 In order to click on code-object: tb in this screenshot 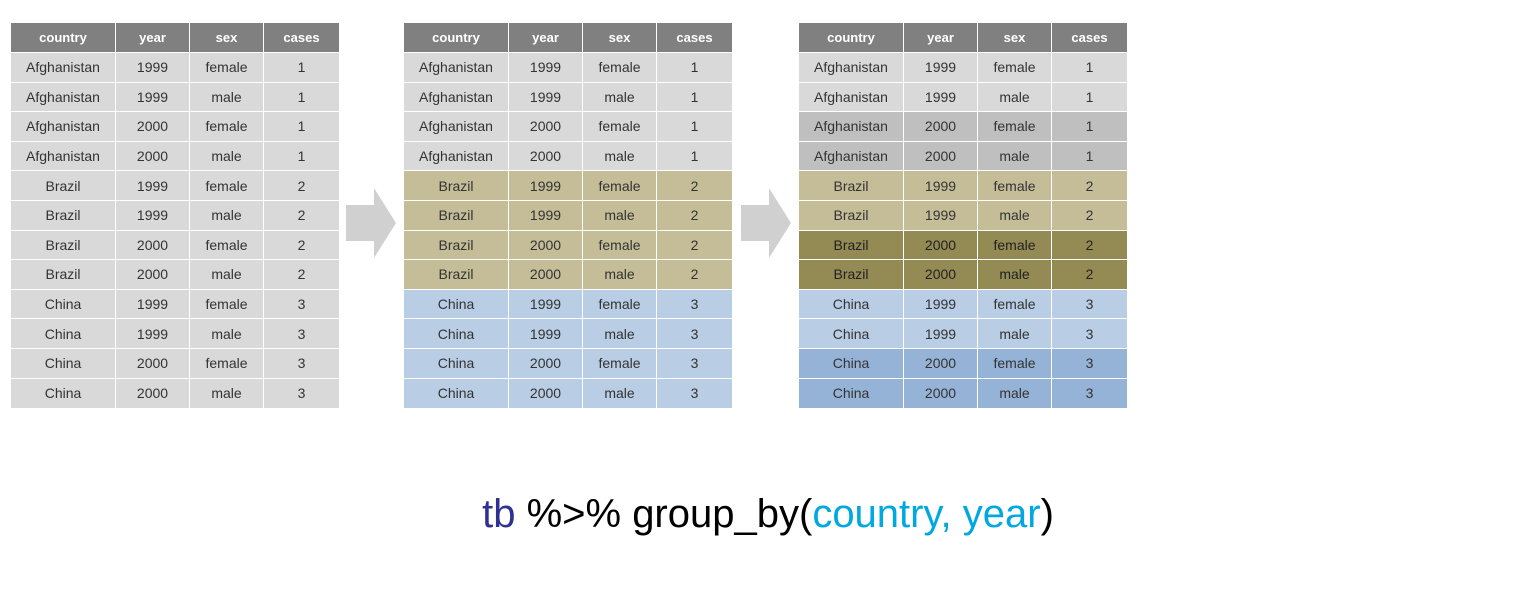, I will do `click(499, 514)`.